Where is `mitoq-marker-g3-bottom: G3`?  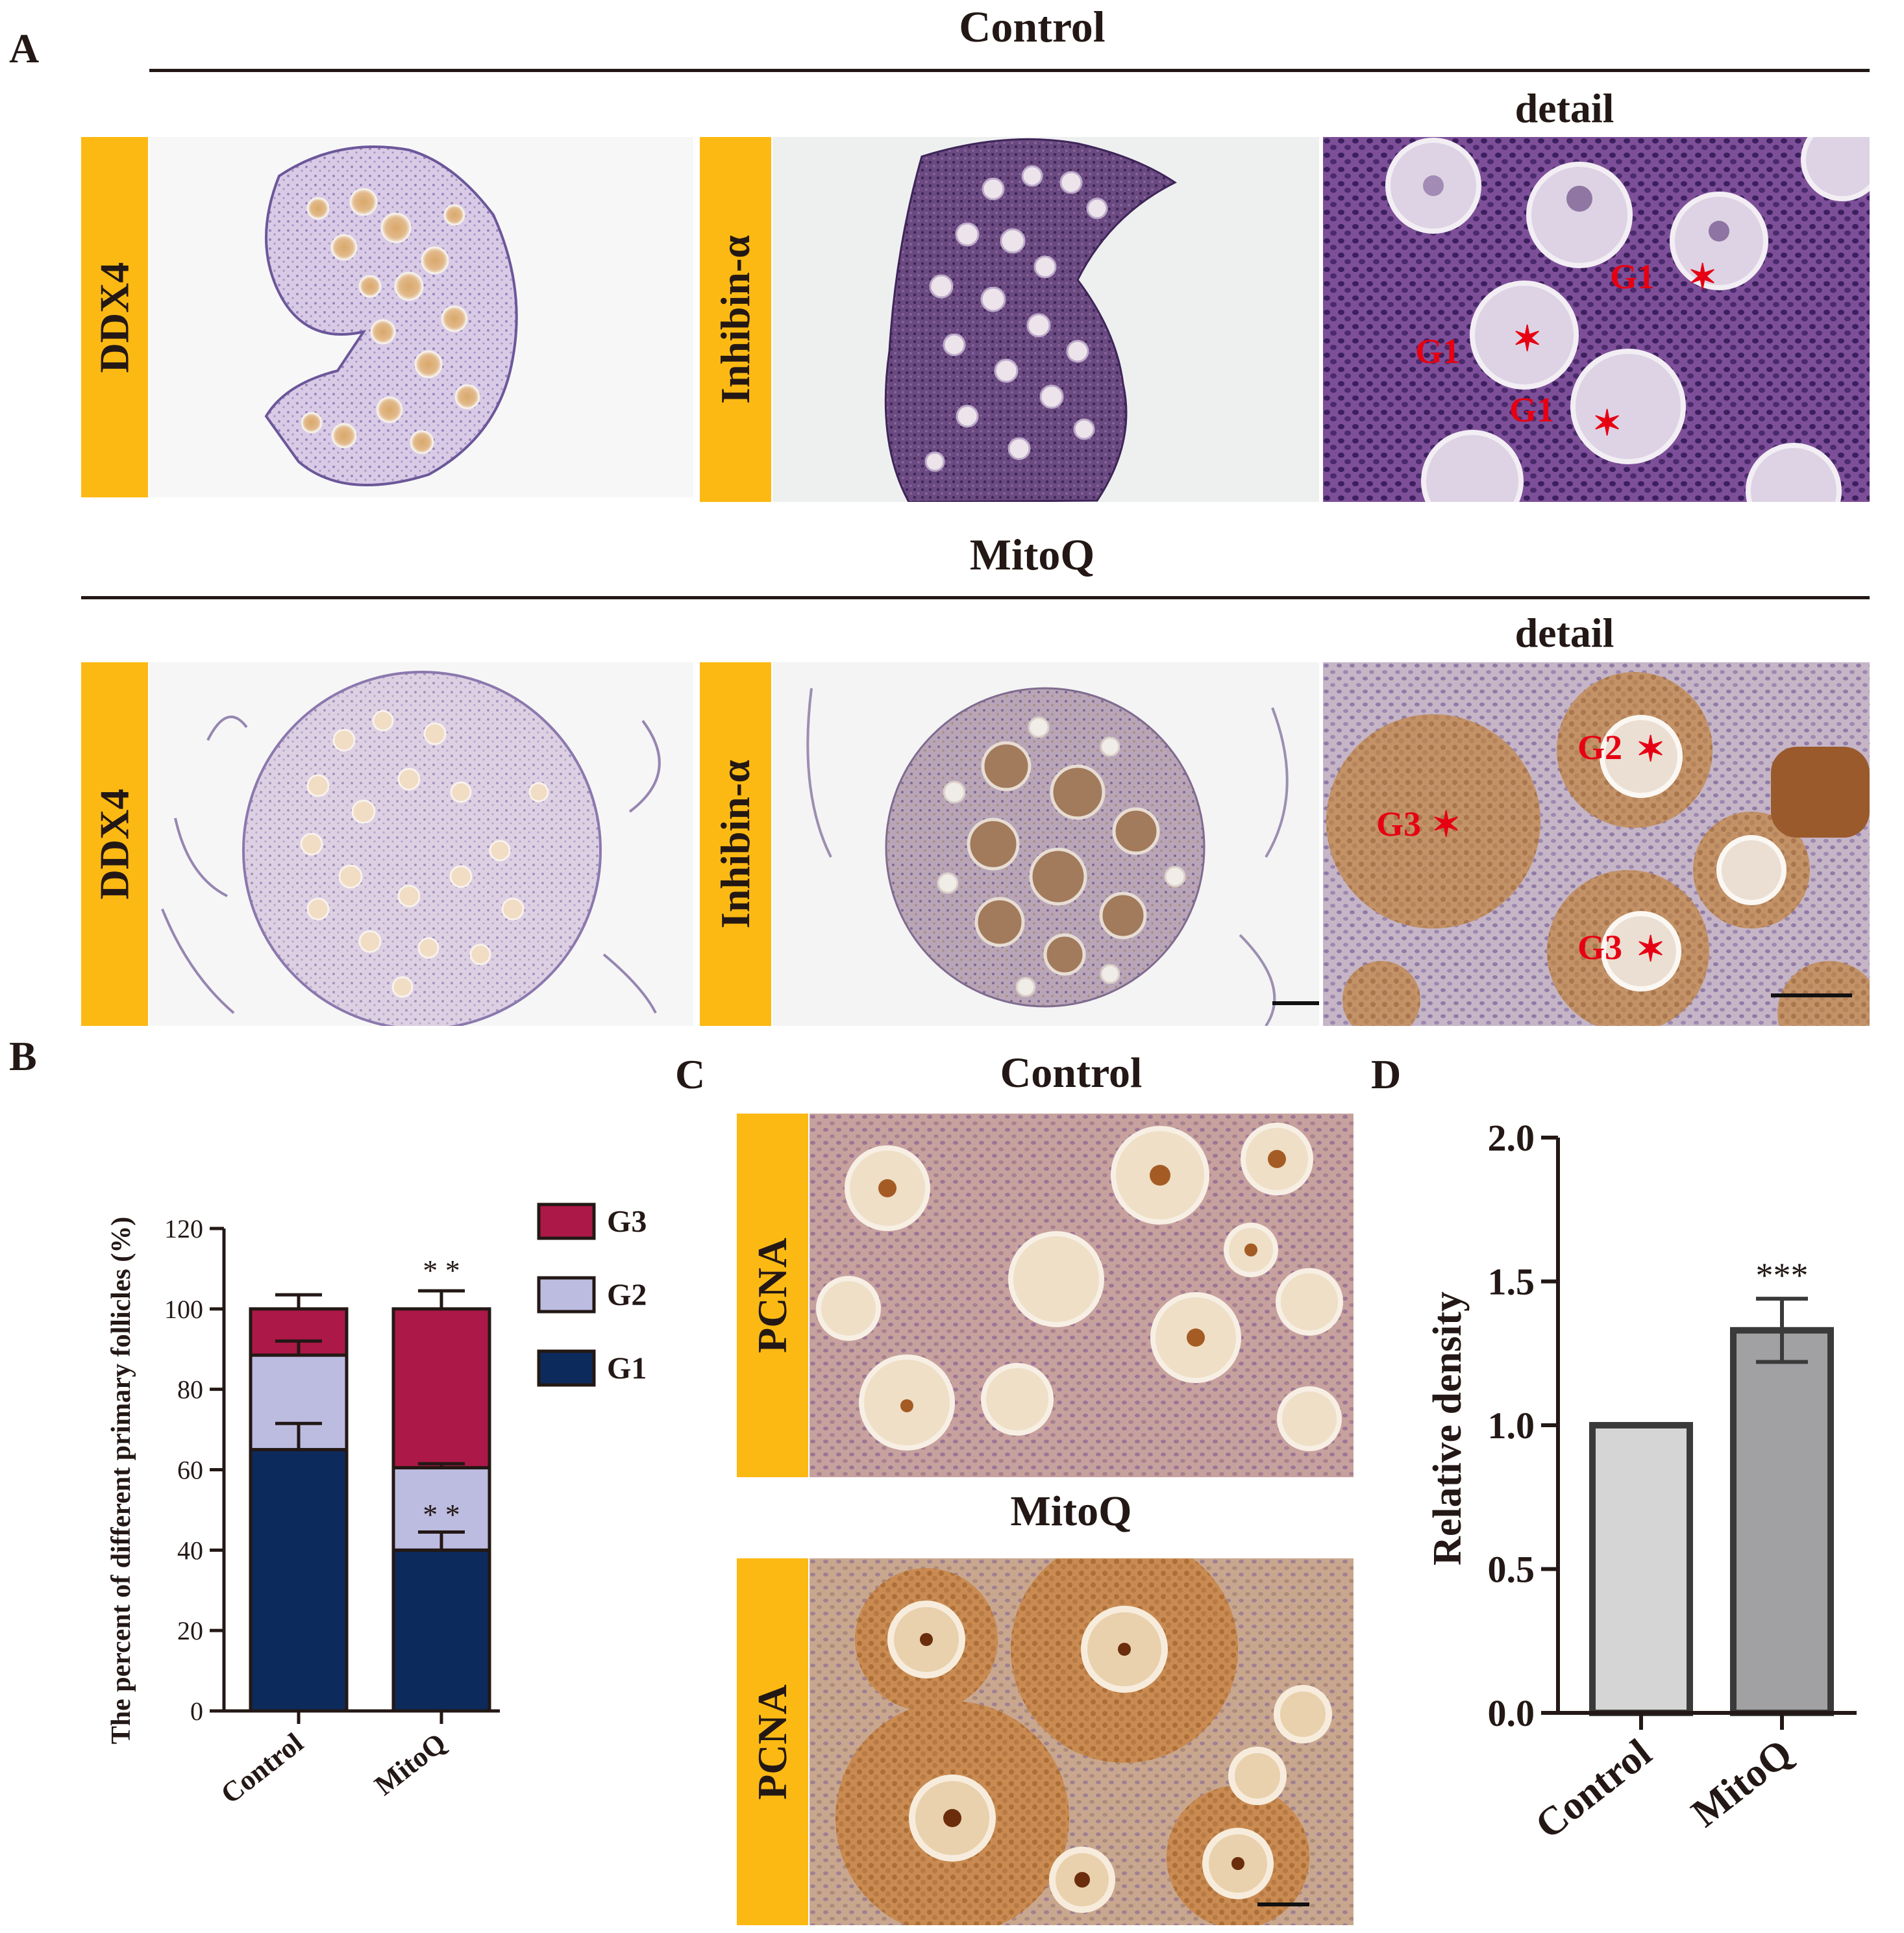
mitoq-marker-g3-bottom: G3 is located at coordinates (1600, 947).